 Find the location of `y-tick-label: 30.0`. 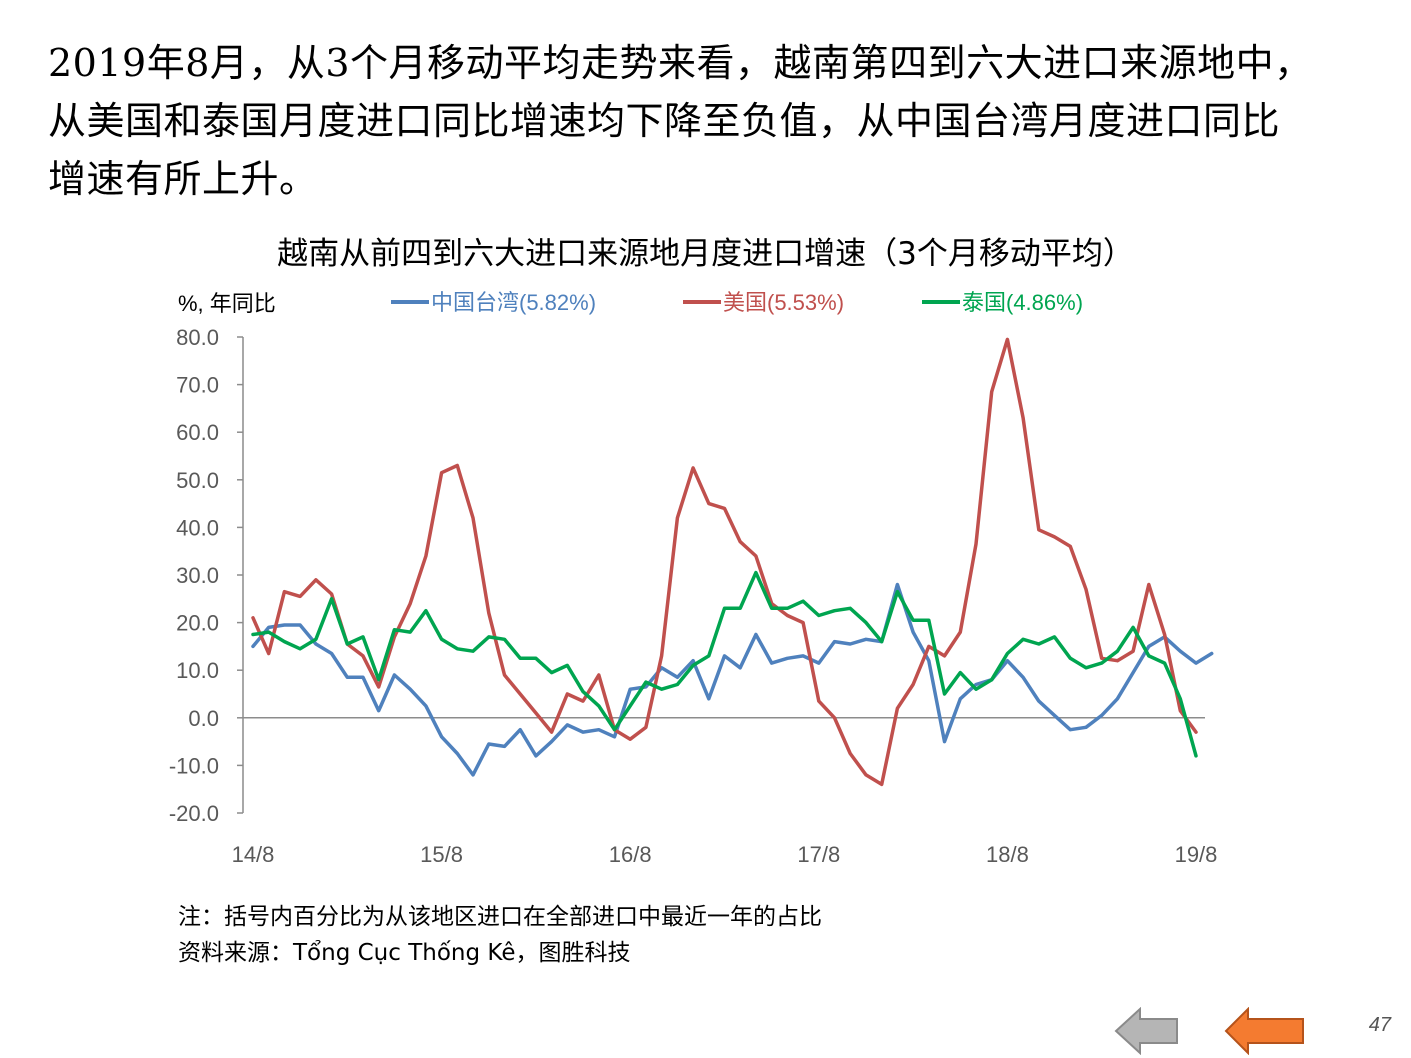

y-tick-label: 30.0 is located at coordinates (197, 575).